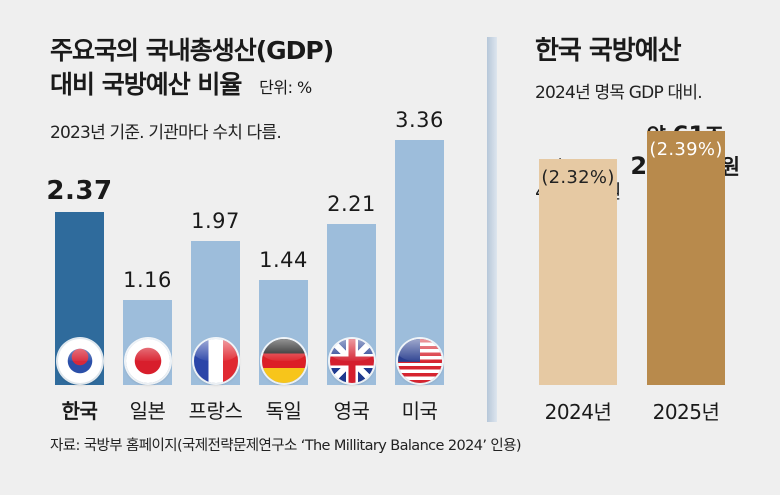  Describe the element at coordinates (608, 51) in the screenshot. I see `right-chart-title: 한국 국방예산` at that location.